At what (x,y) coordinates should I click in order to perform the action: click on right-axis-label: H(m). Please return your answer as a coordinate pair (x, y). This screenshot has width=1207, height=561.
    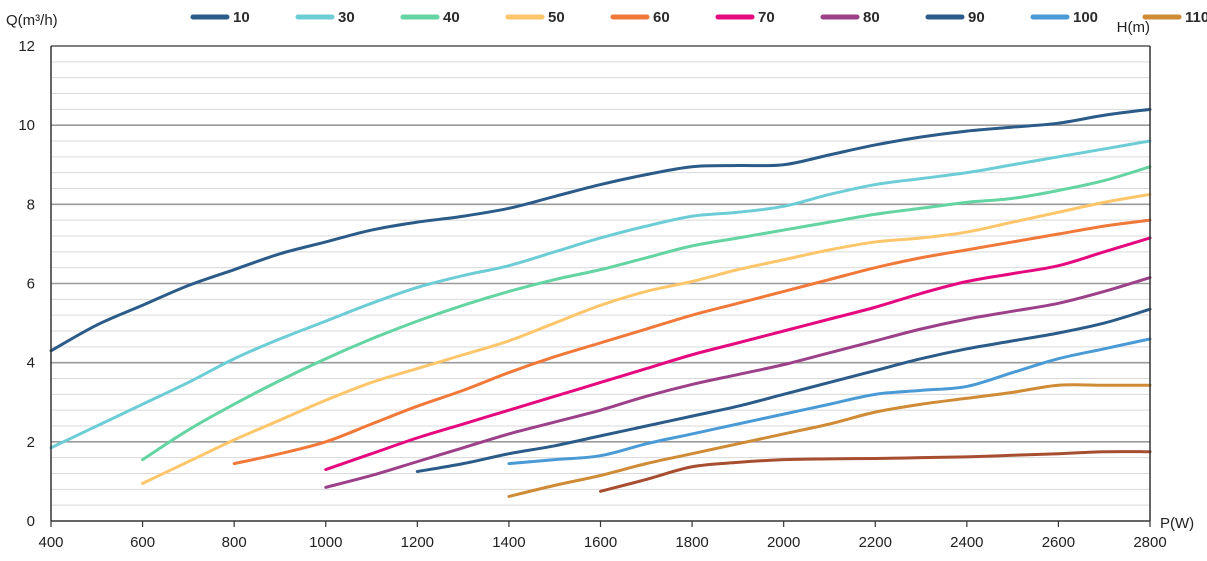
    Looking at the image, I should click on (1133, 27).